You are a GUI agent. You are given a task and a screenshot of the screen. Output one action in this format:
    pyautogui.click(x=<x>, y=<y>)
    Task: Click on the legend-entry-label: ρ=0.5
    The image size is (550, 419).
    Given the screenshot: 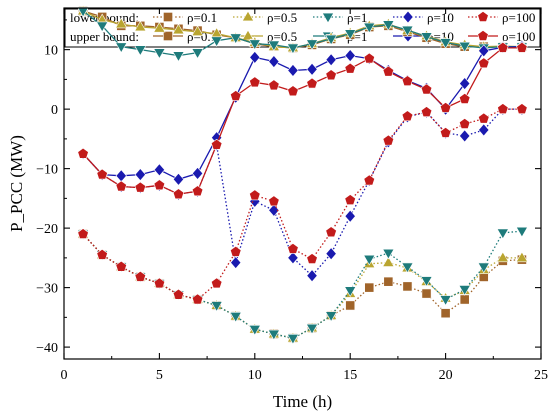 What is the action you would take?
    pyautogui.click(x=282, y=17)
    